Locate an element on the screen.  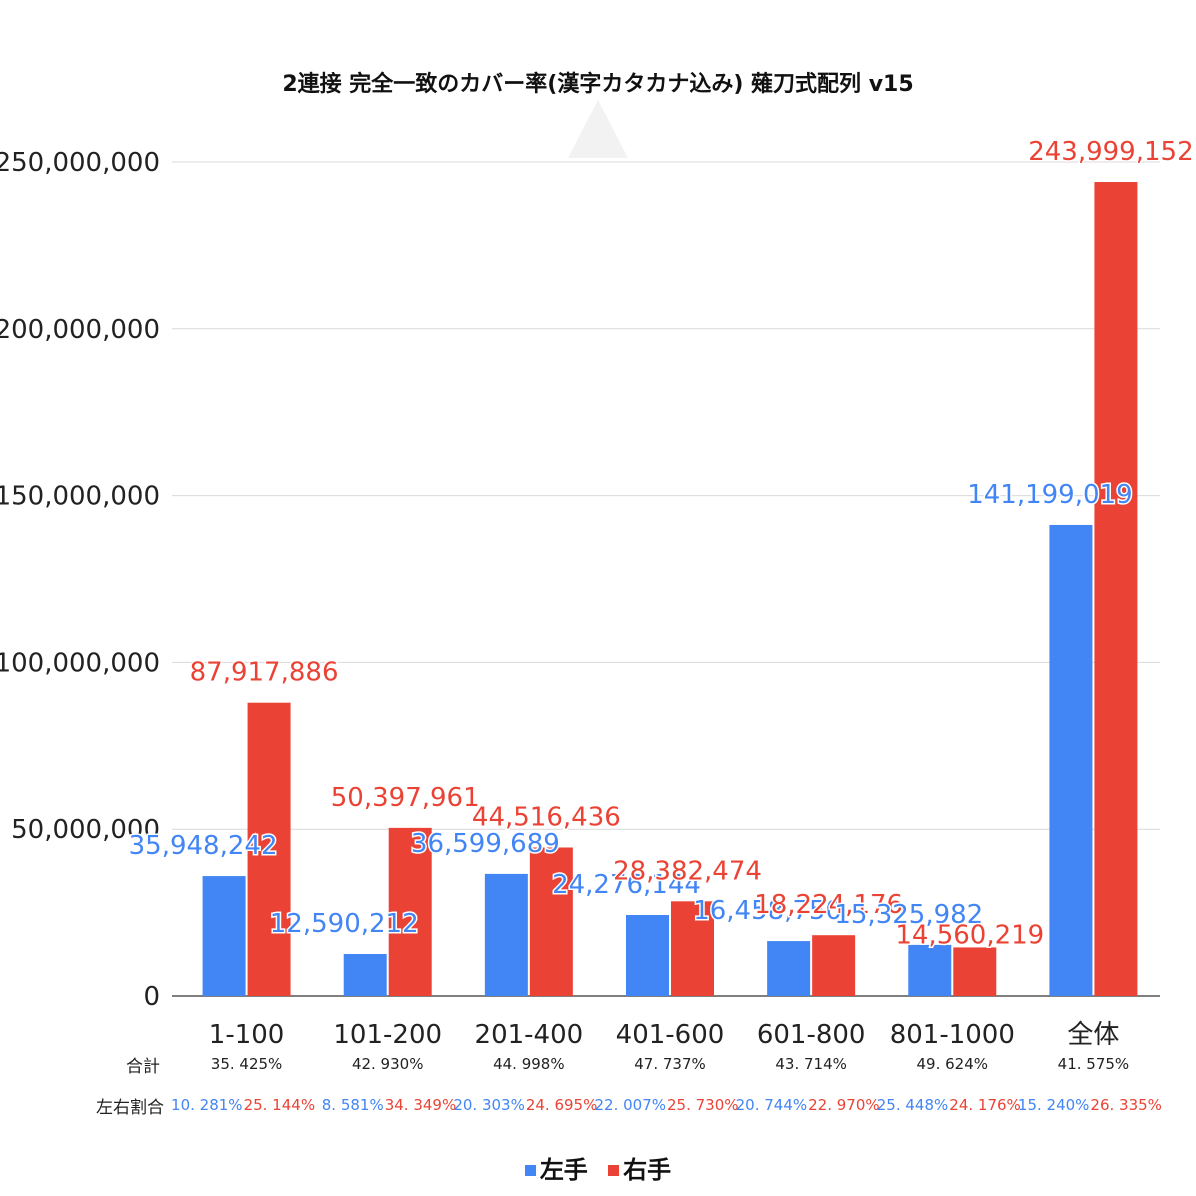
x-tick-label: 全体 is located at coordinates (1093, 1035).